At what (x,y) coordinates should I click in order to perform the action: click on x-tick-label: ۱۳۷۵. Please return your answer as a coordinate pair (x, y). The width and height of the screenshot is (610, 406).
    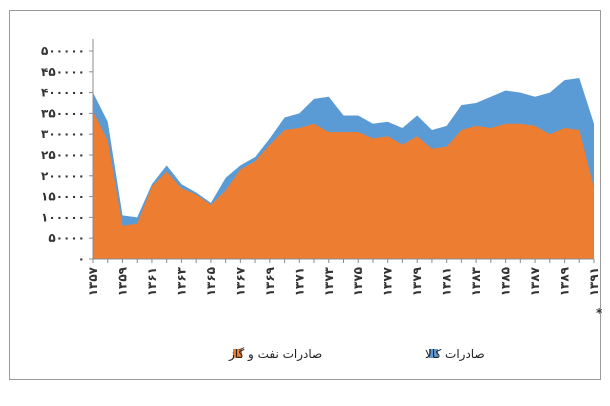
    Looking at the image, I should click on (358, 281).